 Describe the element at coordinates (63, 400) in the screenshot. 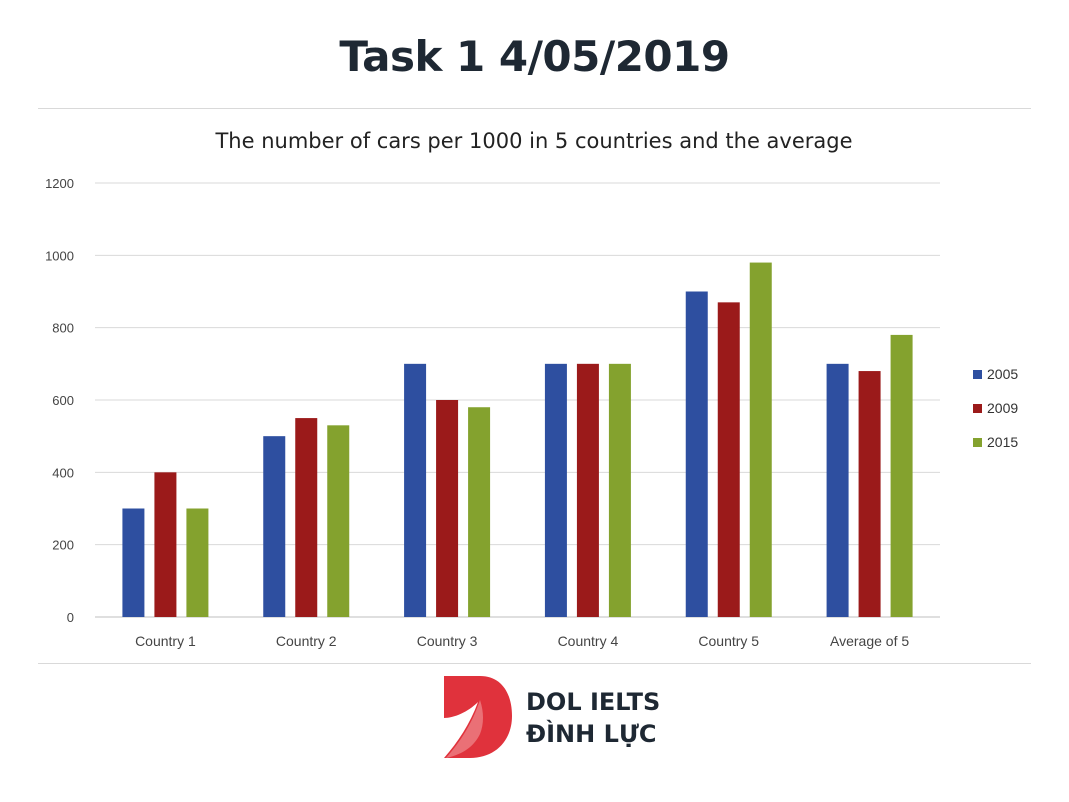

I see `y-tick-label: 600` at that location.